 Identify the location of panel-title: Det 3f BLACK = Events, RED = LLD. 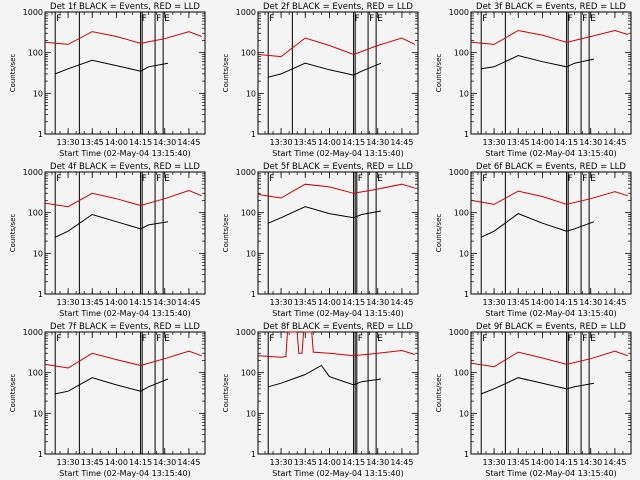
(551, 7).